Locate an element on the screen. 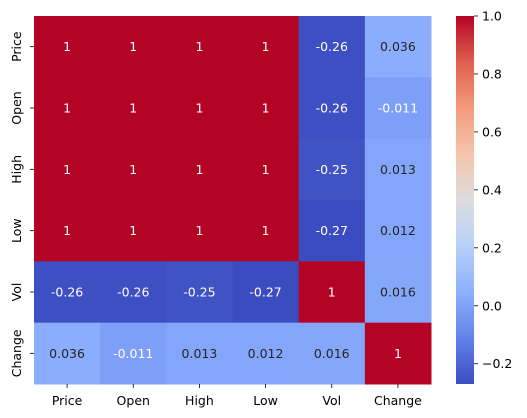 This screenshot has height=418, width=527. heatmap-cell-low-vol is located at coordinates (332, 231).